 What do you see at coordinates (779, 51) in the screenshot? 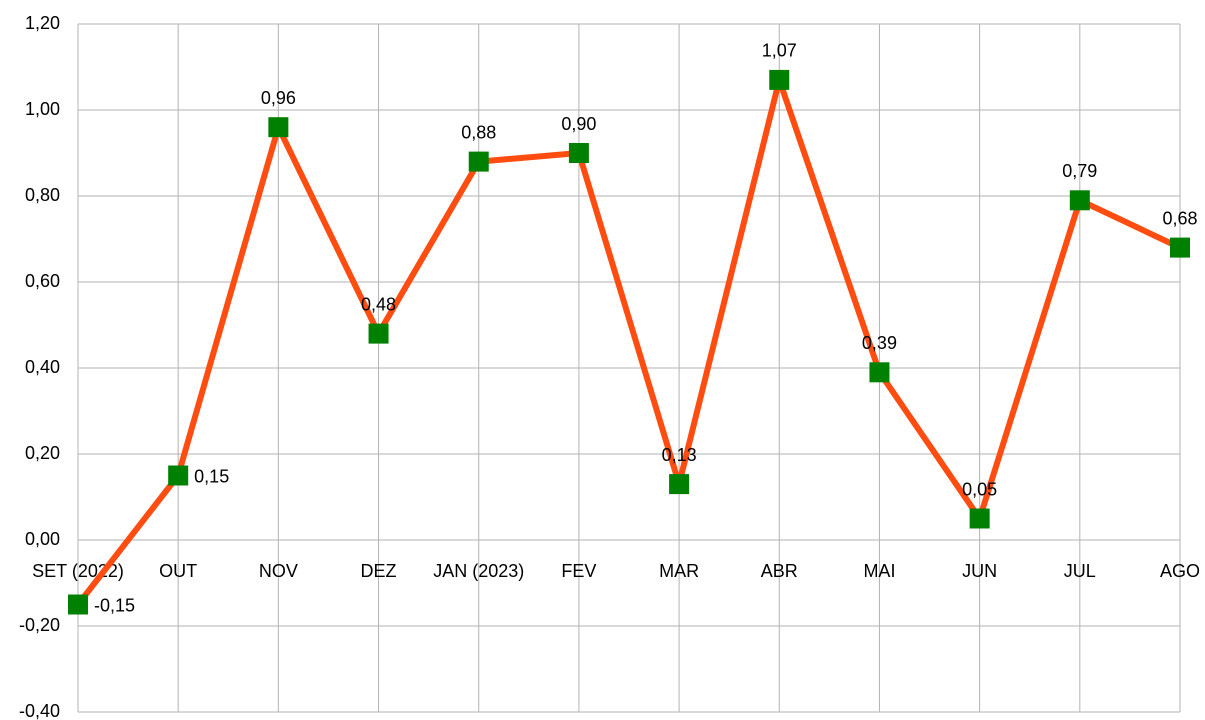
I see `data-label: 1,07` at bounding box center [779, 51].